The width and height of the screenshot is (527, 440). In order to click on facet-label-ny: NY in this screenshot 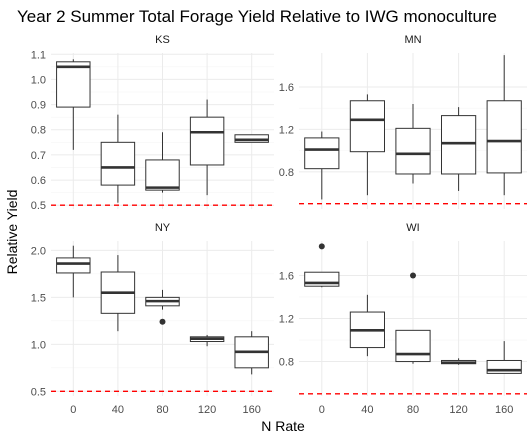, I will do `click(163, 228)`.